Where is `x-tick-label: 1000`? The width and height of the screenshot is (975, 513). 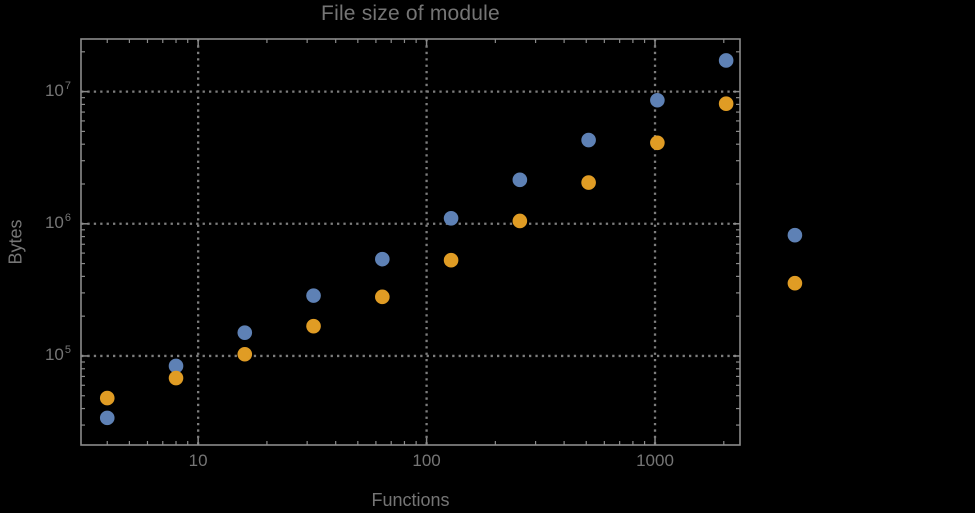
x-tick-label: 1000 is located at coordinates (655, 460).